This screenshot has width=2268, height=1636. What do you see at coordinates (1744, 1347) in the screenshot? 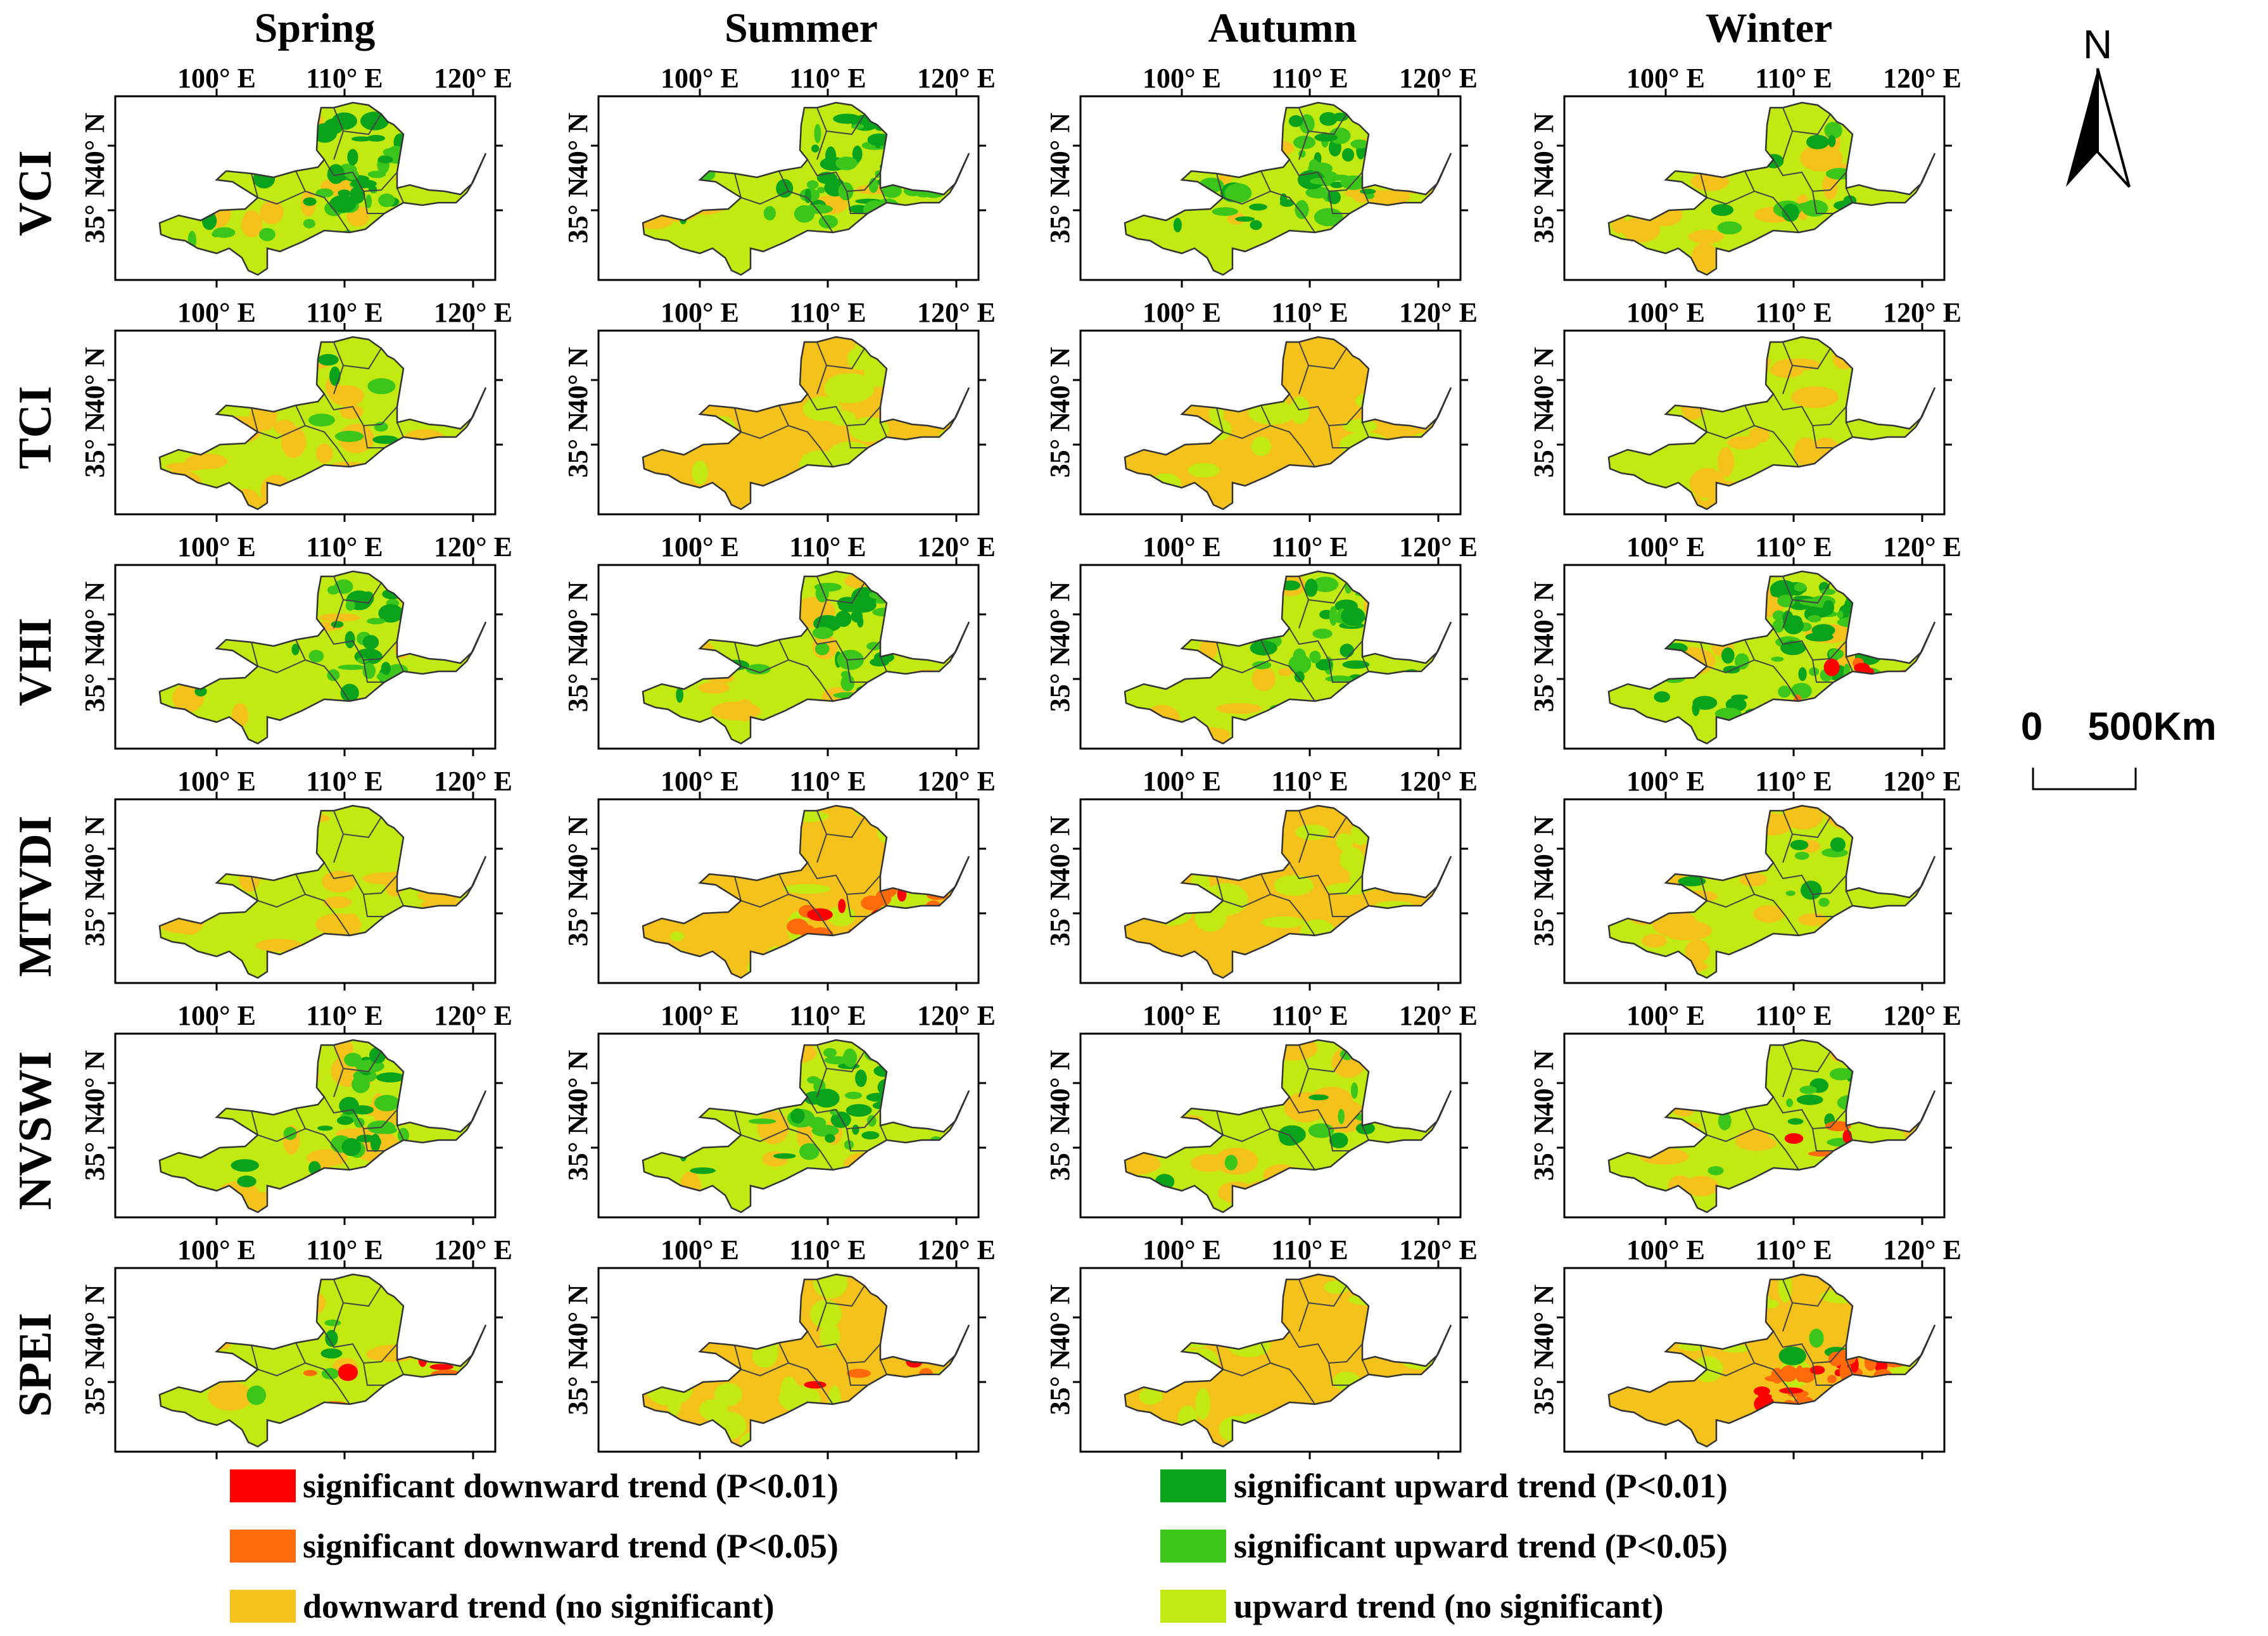
I see `map-panel-spei-winter: 100° E 110° E 120° E 40° N35° N` at bounding box center [1744, 1347].